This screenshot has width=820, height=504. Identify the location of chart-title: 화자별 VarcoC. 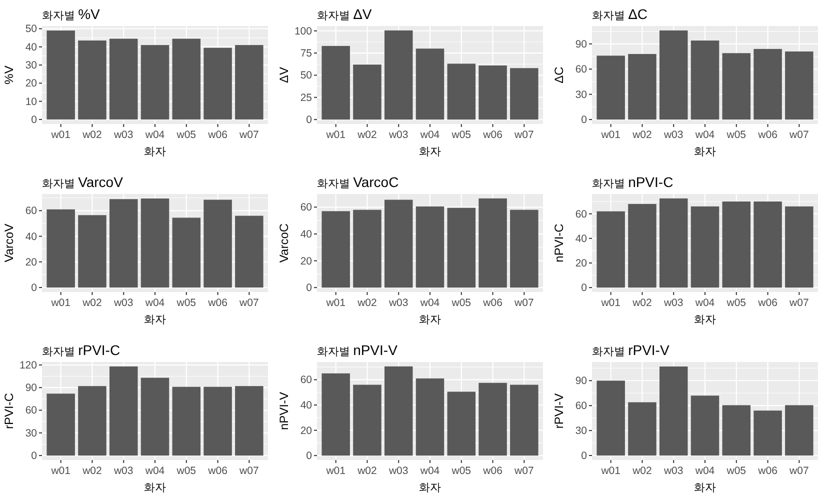
(358, 182).